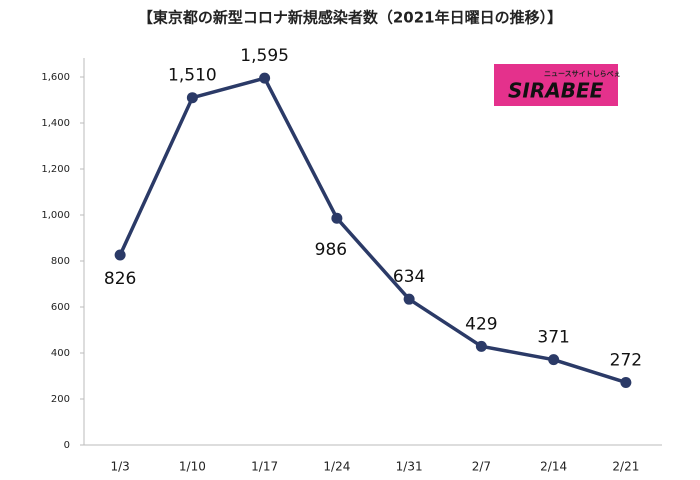  What do you see at coordinates (409, 467) in the screenshot?
I see `x-tick-label: 1/31` at bounding box center [409, 467].